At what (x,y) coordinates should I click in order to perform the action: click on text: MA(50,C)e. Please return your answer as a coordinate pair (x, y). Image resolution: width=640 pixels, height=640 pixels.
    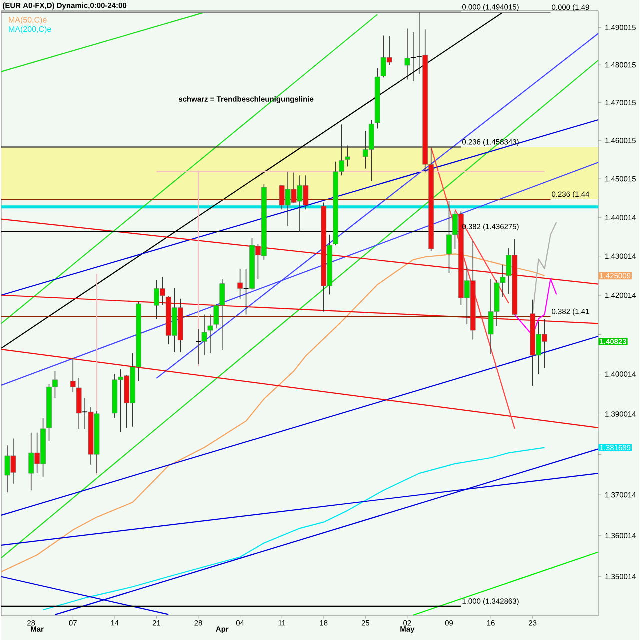
    Looking at the image, I should click on (28, 20).